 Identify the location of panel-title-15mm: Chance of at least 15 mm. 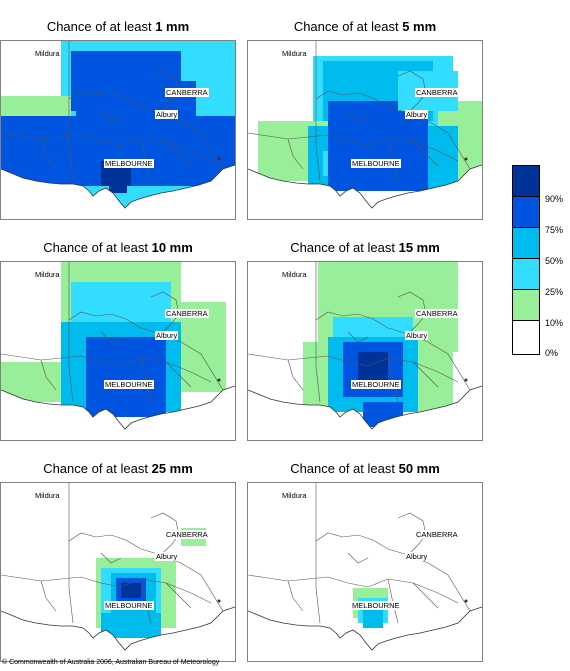
(365, 247).